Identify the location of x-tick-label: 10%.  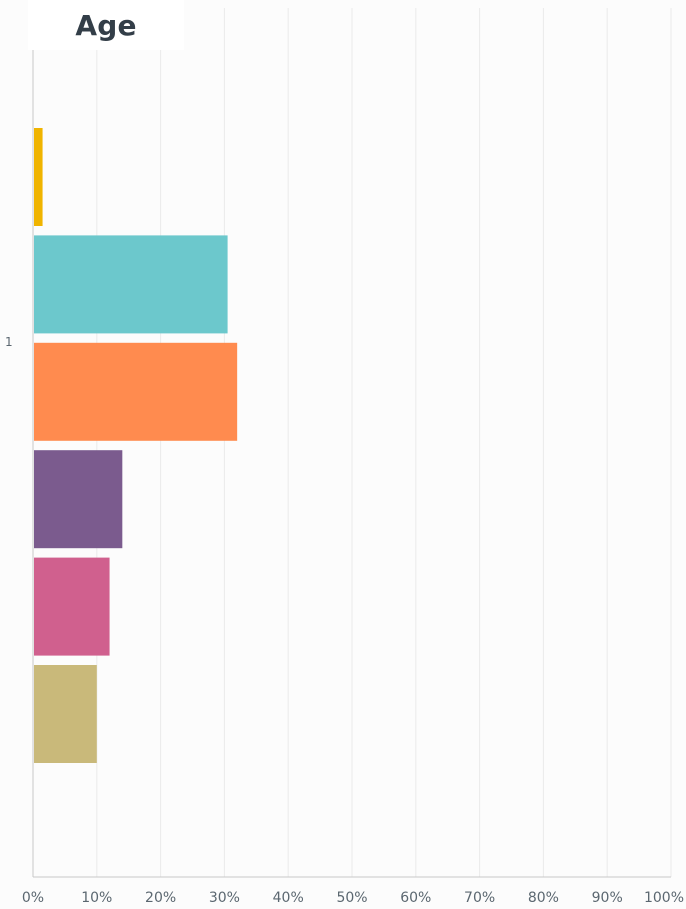
(96, 898).